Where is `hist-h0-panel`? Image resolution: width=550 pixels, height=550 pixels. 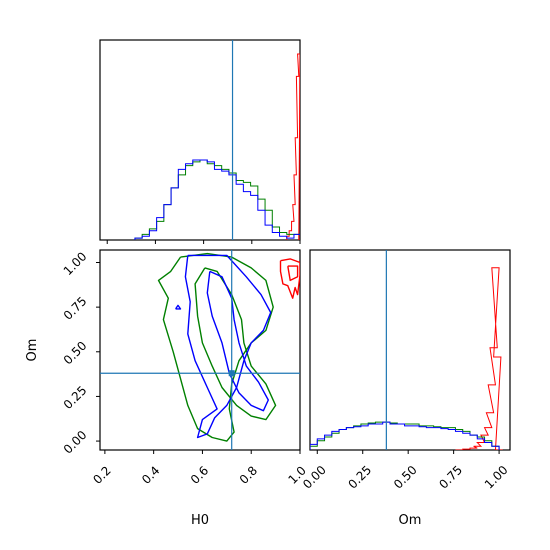
hist-h0-panel is located at coordinates (200, 141).